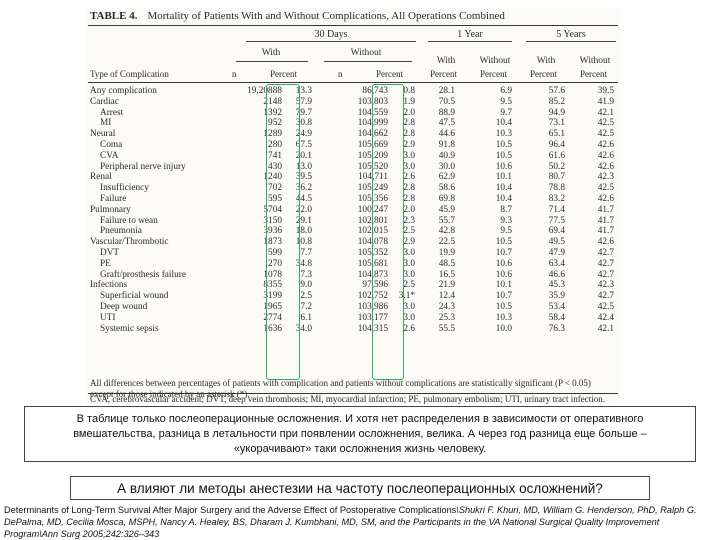  What do you see at coordinates (123, 91) in the screenshot?
I see `complication-name: Any complication` at bounding box center [123, 91].